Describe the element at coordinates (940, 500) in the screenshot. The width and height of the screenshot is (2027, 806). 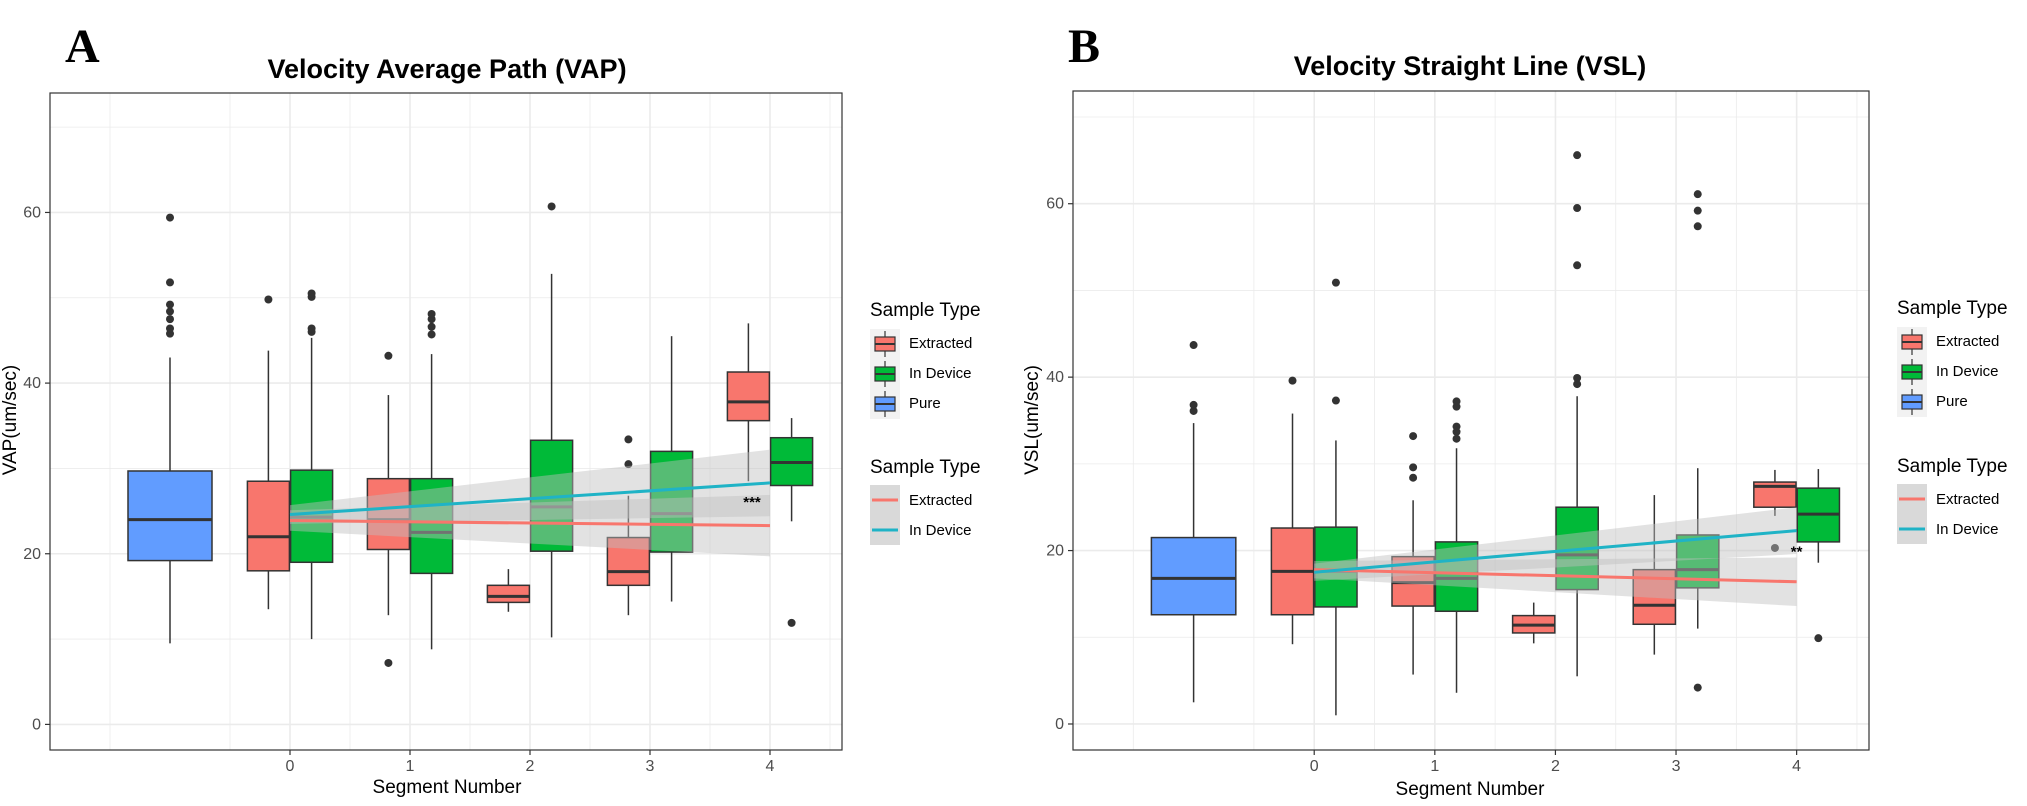
I see `legend-line-label-a-0: Extracted` at that location.